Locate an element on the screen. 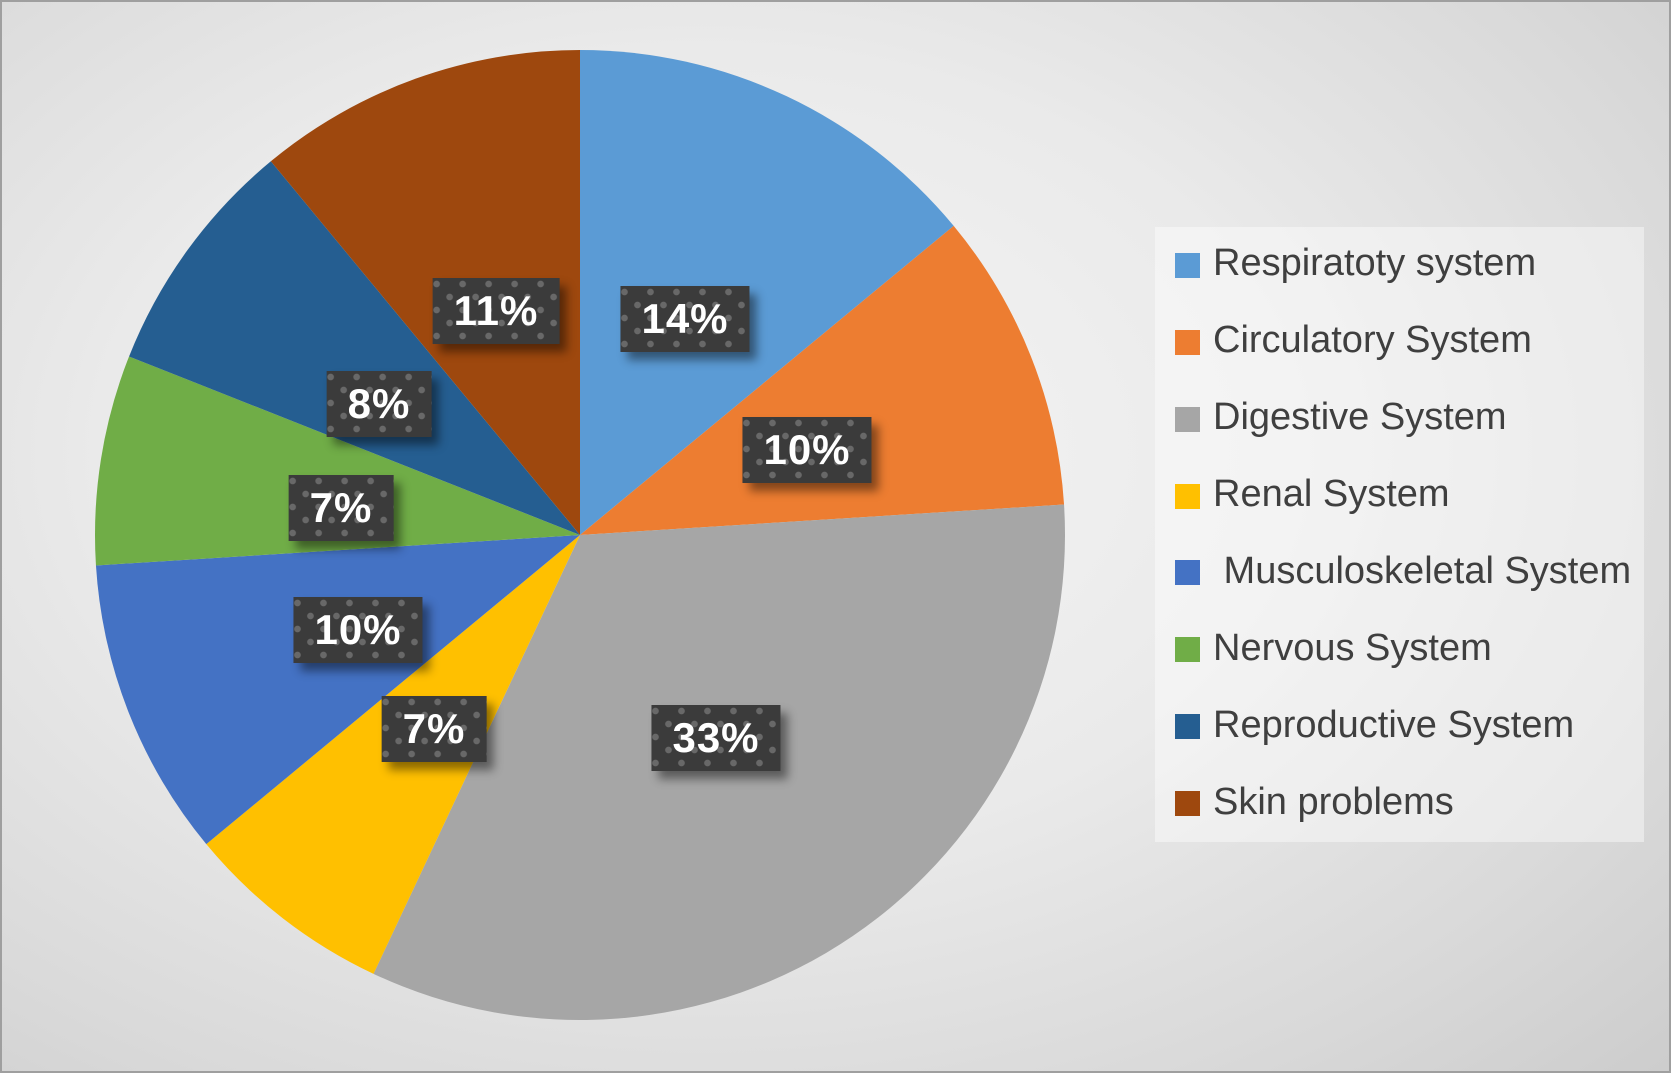 The width and height of the screenshot is (1671, 1073). data-label-circulatory-system: 10% is located at coordinates (806, 450).